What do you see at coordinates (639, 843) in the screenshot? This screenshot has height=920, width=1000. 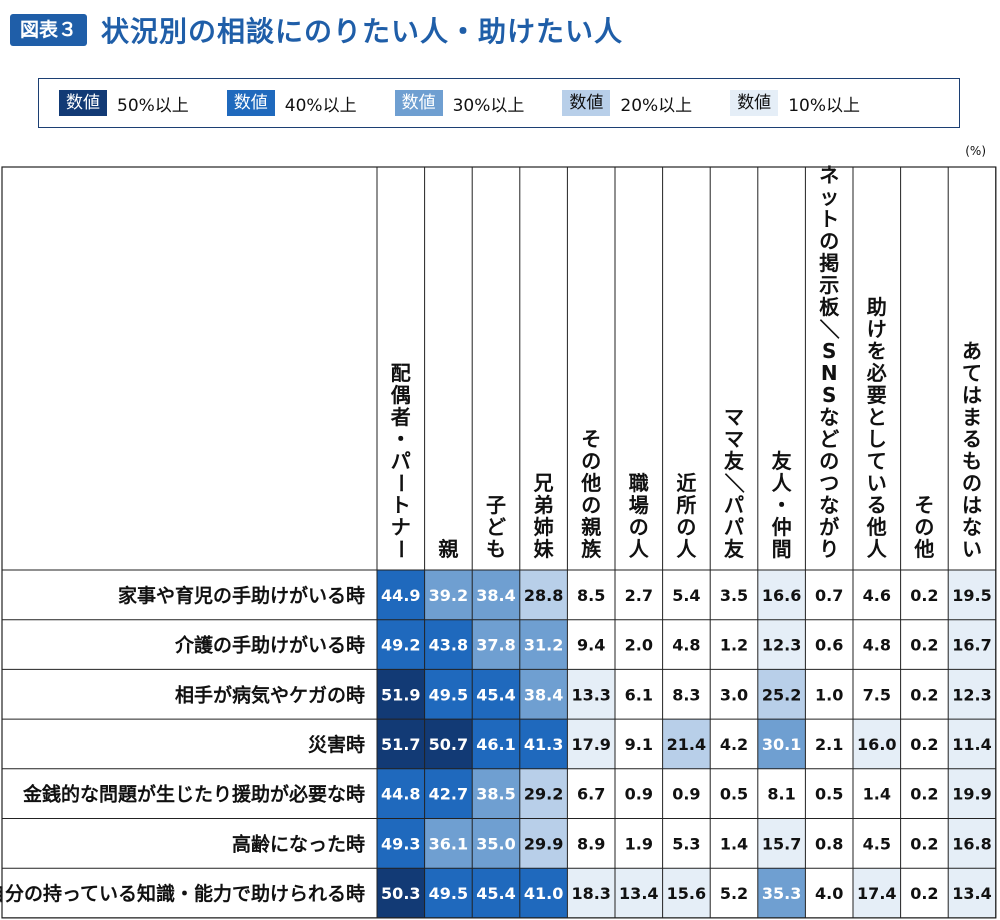 I see `value-label: 1.9` at bounding box center [639, 843].